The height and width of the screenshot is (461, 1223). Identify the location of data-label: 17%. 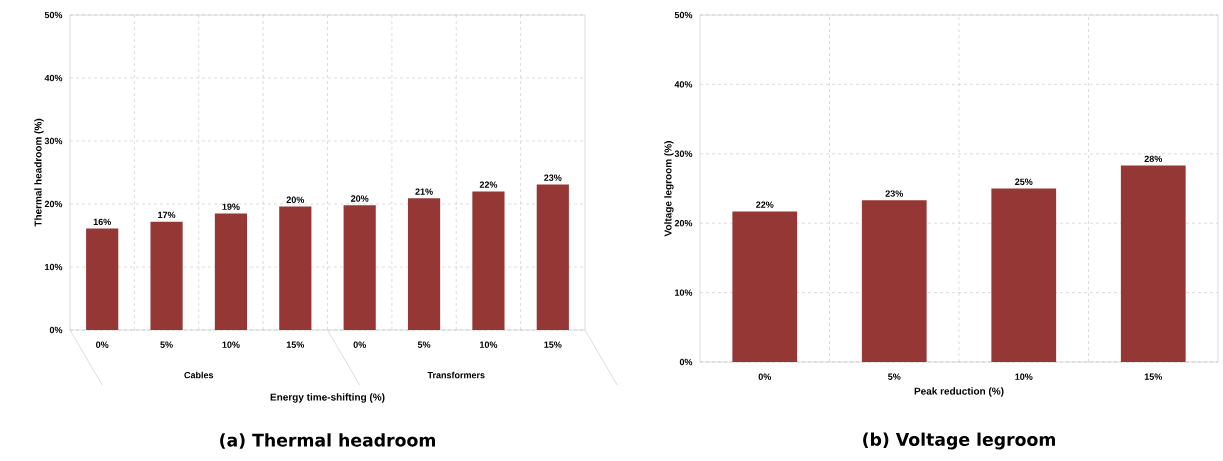
(167, 215).